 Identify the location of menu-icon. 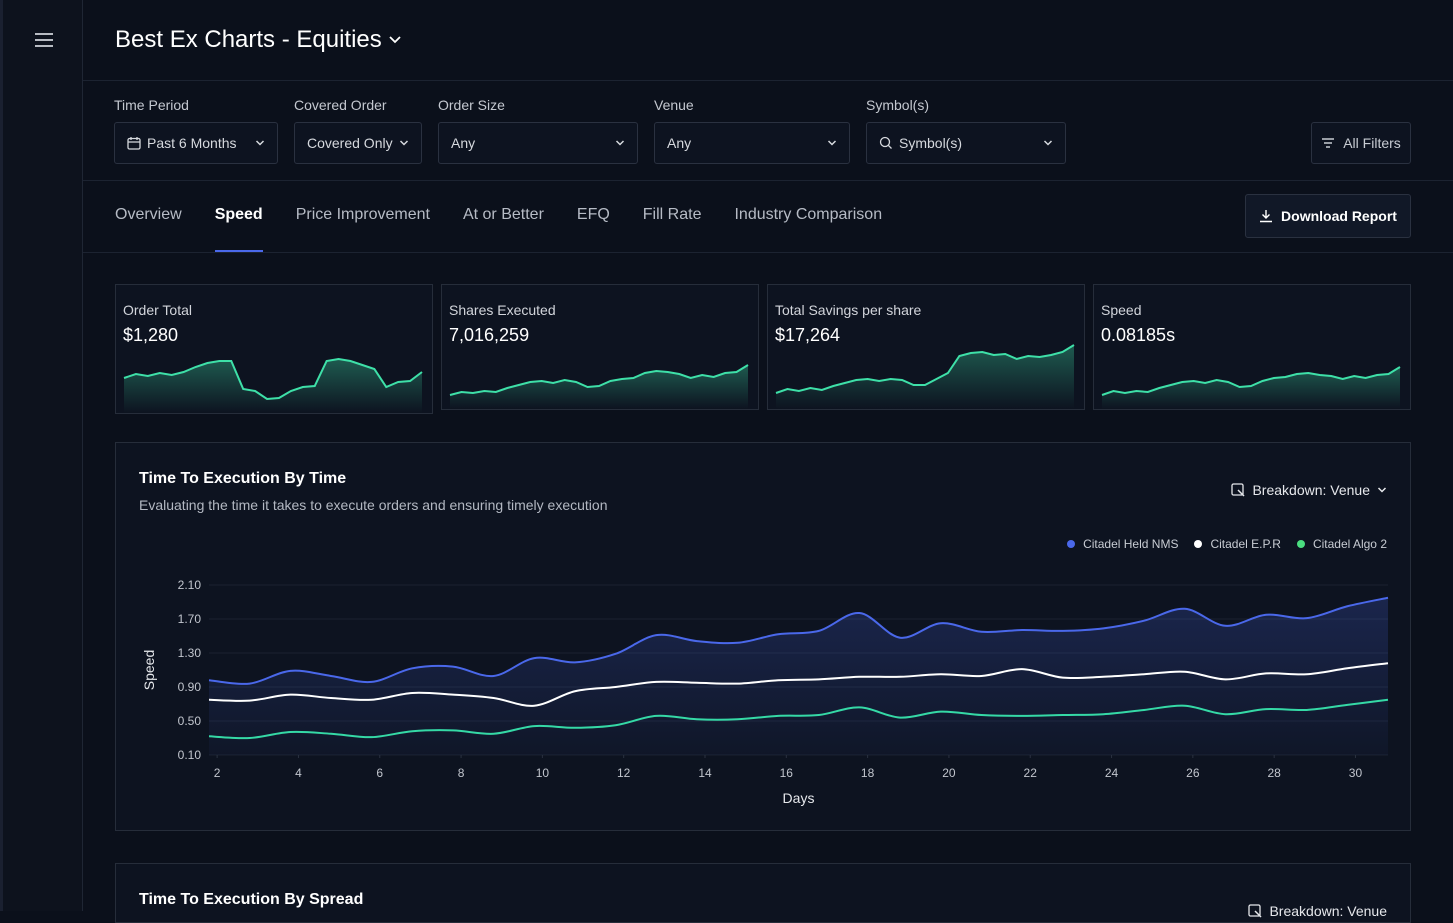
(44, 40).